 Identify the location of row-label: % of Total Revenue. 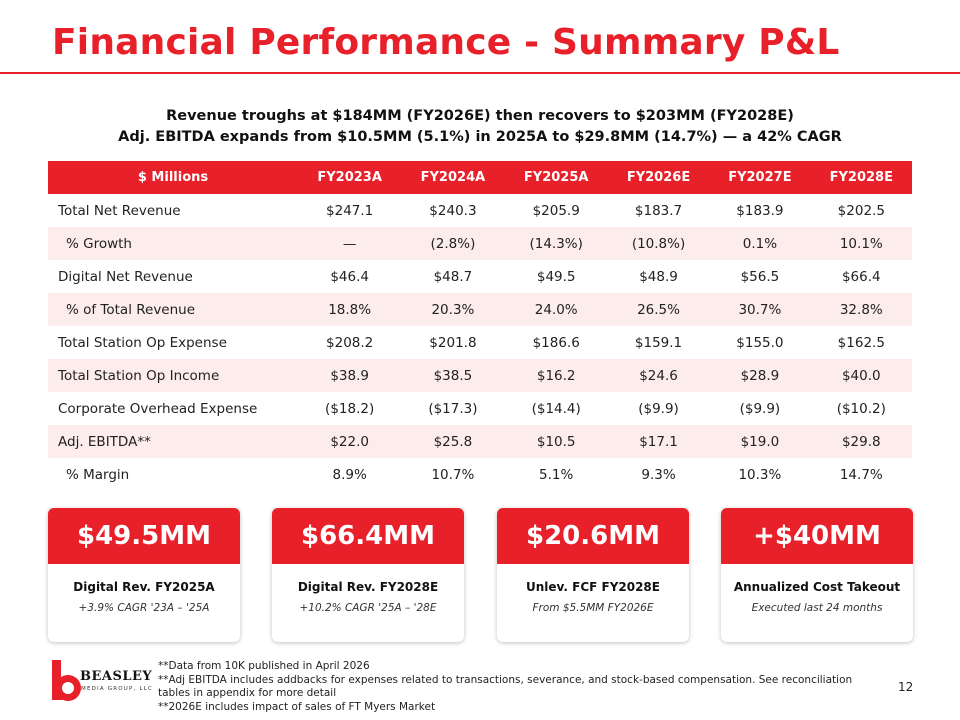
(173, 309).